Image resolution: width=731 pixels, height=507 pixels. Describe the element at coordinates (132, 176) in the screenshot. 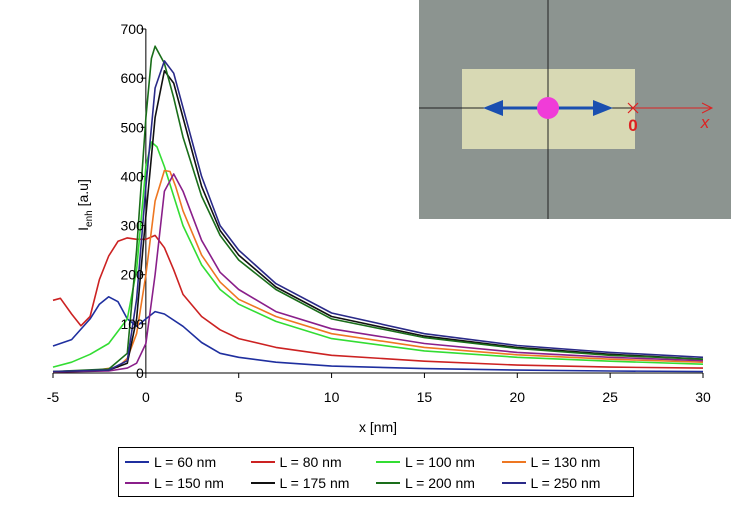

I see `y-tick-label: 400` at that location.